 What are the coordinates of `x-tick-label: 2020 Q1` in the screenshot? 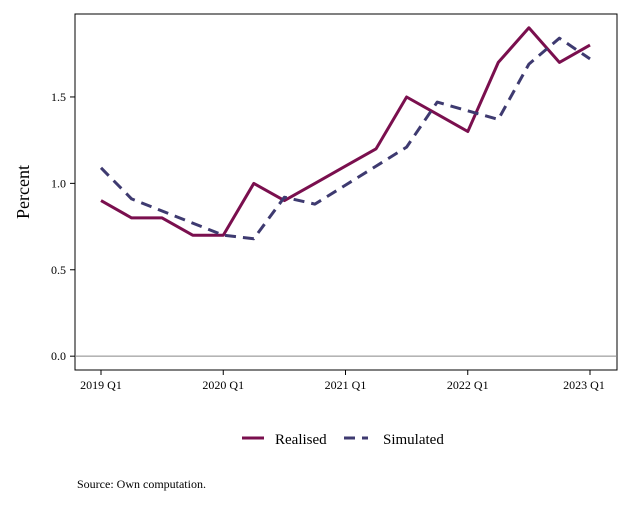 It's located at (223, 385).